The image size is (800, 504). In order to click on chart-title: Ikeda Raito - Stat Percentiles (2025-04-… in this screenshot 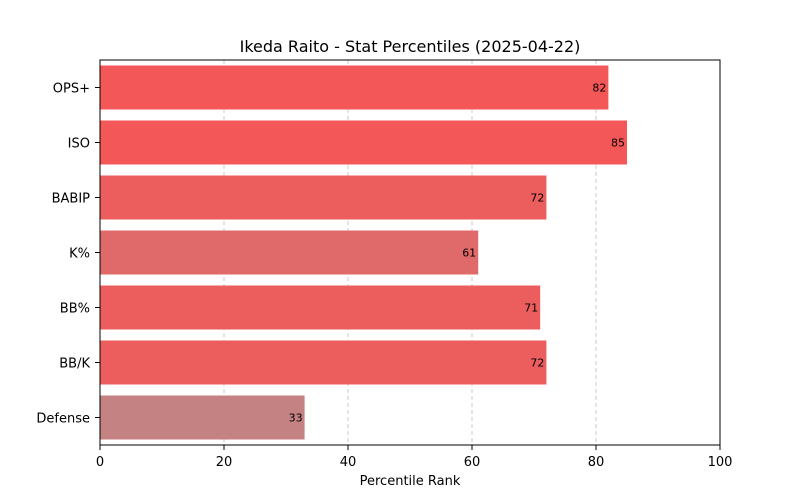, I will do `click(410, 46)`.